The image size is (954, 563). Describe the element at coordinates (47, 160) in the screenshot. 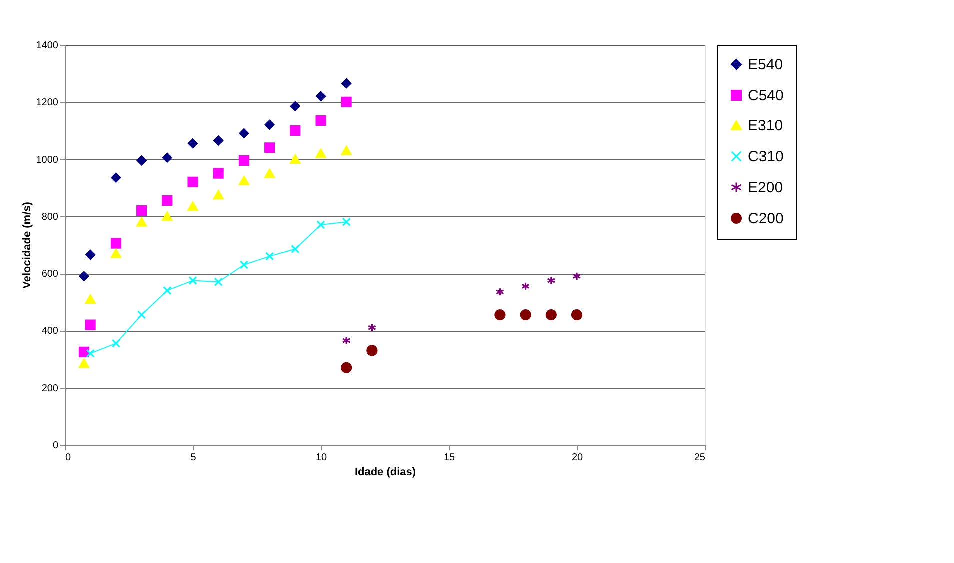

I see `y-tick-label: 1000` at that location.